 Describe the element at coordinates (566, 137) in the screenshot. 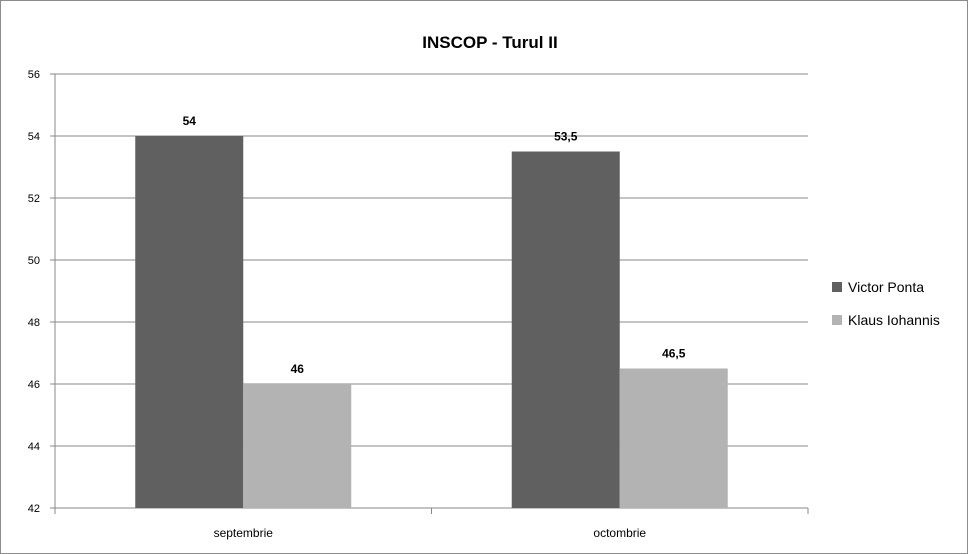

I see `data-label: 53,5` at that location.